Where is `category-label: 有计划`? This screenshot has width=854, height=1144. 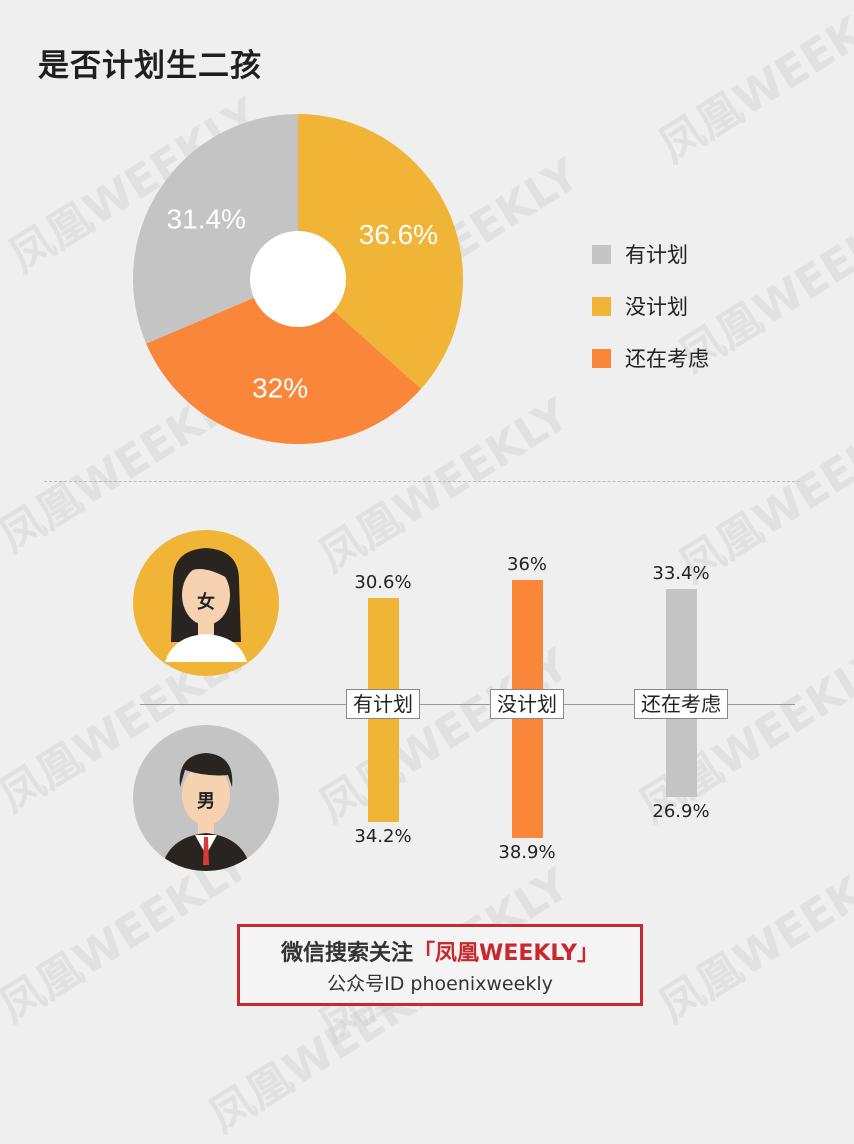 category-label: 有计划 is located at coordinates (383, 704).